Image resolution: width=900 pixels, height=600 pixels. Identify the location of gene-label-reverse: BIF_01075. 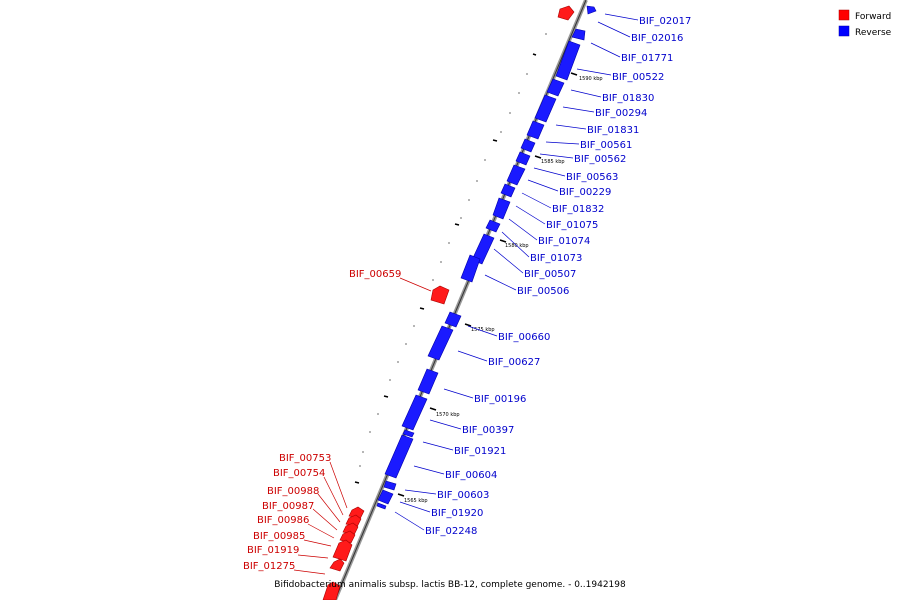
(572, 225).